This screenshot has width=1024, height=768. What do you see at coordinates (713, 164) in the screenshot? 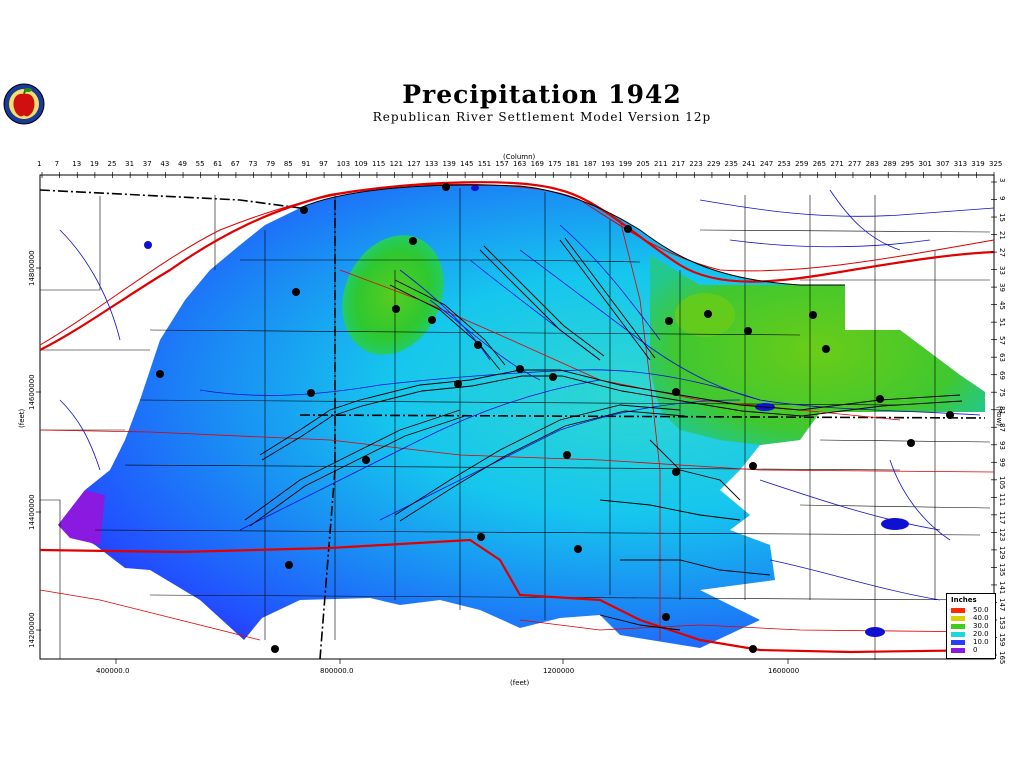
I see `column-tick-label: 229` at bounding box center [713, 164].